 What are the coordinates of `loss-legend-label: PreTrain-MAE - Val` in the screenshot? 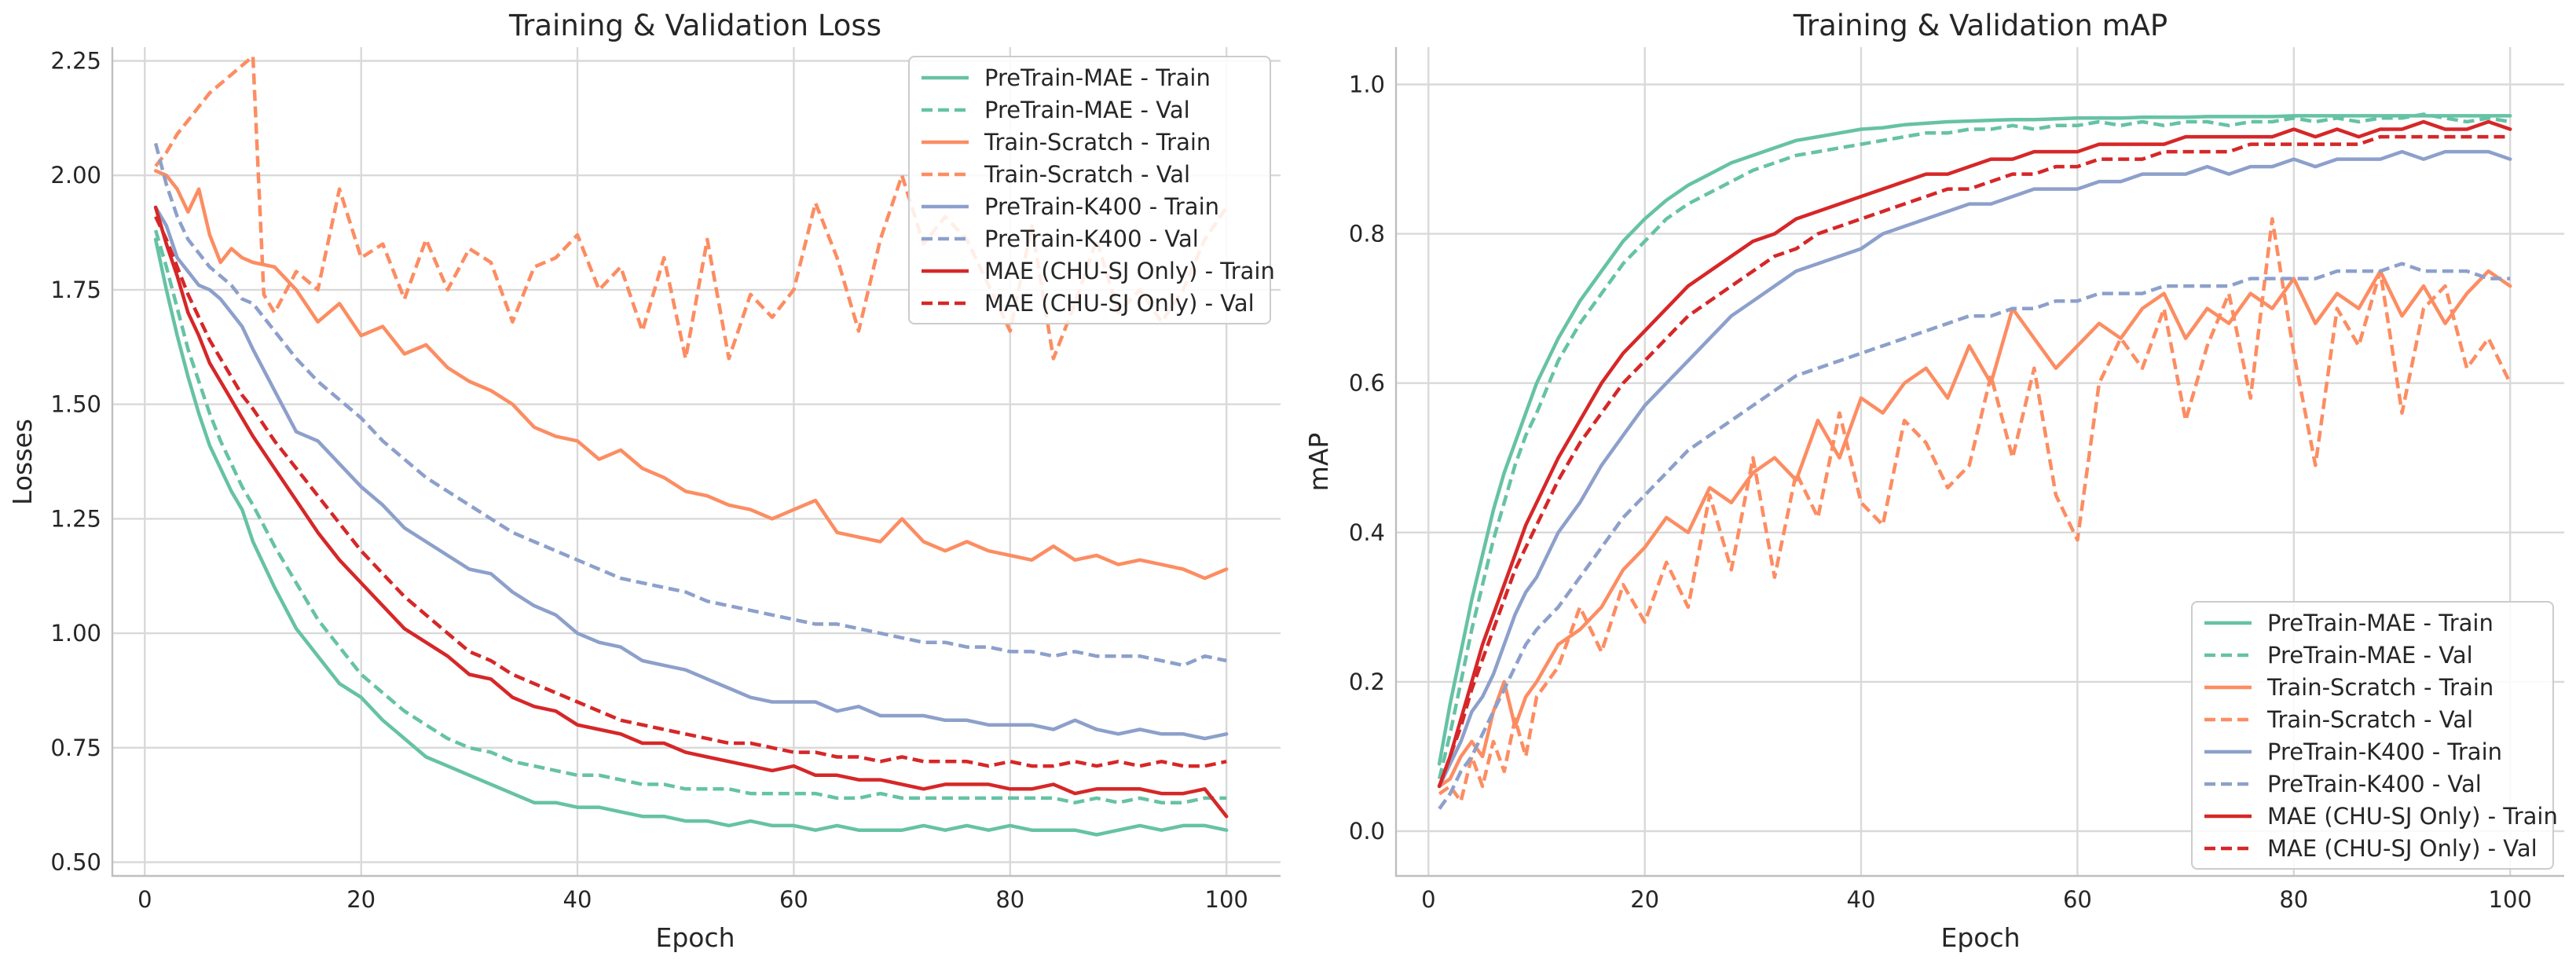 It's located at (1087, 110).